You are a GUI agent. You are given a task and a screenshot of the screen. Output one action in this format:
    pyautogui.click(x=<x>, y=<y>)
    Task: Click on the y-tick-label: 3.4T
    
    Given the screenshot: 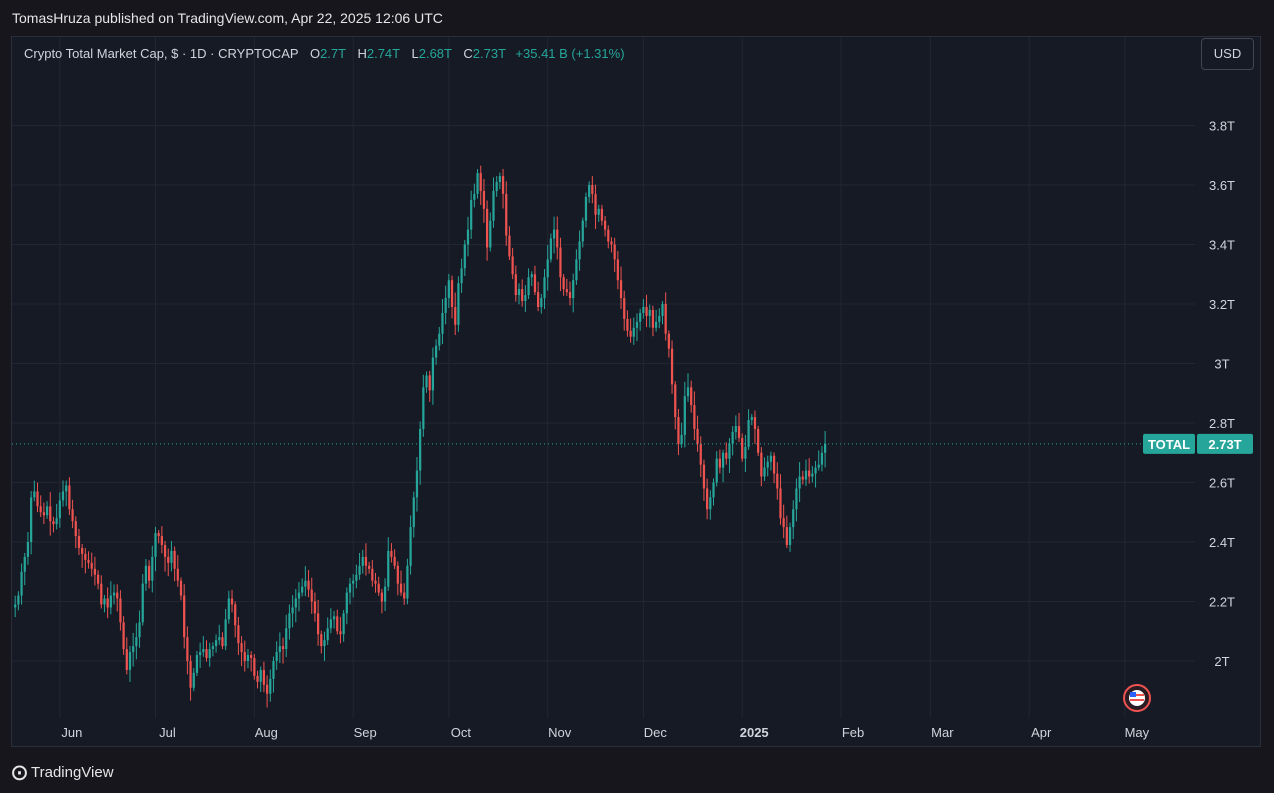 What is the action you would take?
    pyautogui.click(x=1222, y=245)
    